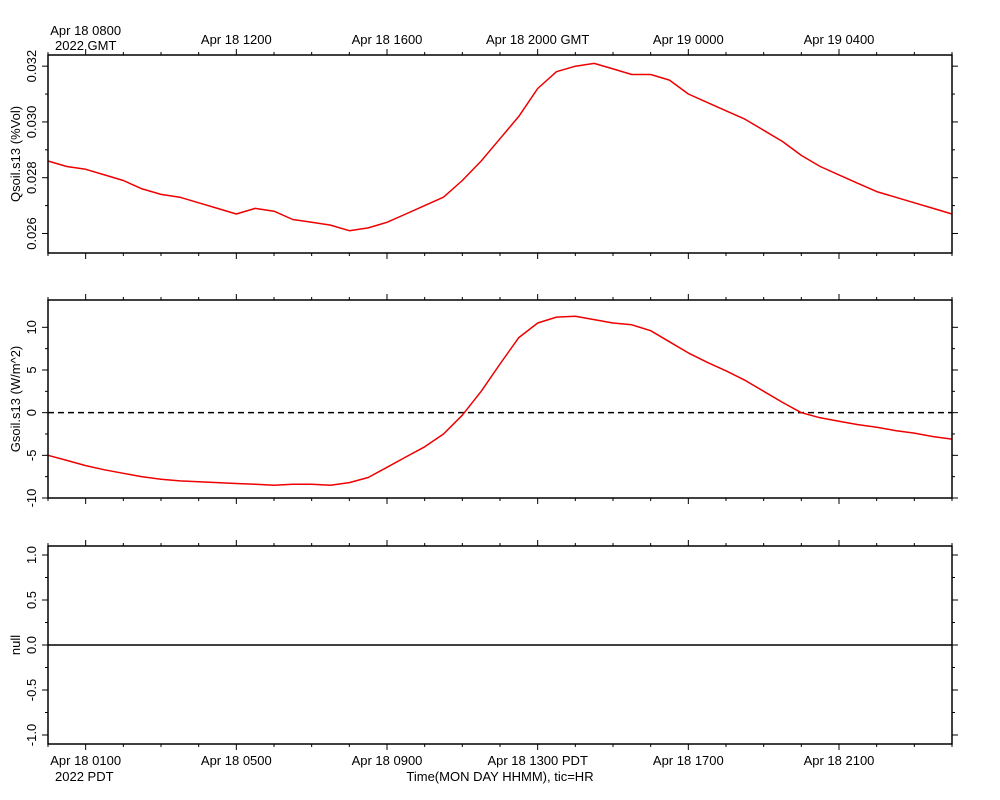 The width and height of the screenshot is (1000, 800). I want to click on y-axis-title: Gsoil.s13 (W/m^2), so click(15, 399).